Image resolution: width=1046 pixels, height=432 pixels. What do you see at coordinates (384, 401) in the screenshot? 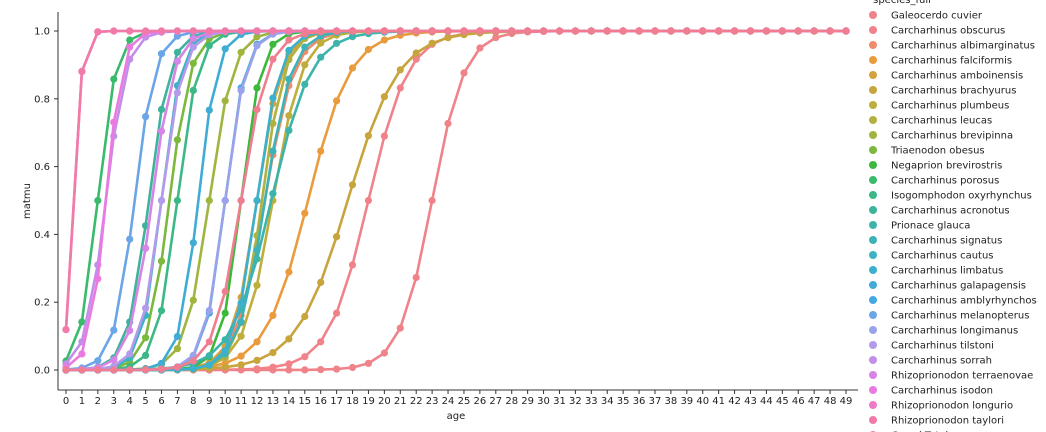
I see `x-tick-label: 20` at bounding box center [384, 401].